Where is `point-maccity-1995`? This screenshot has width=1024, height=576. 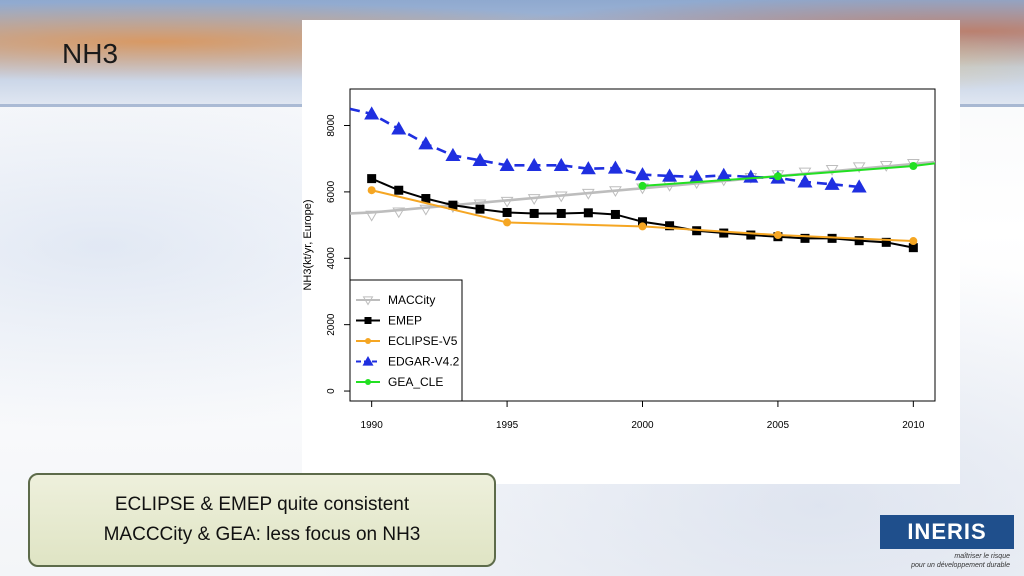 point-maccity-1995 is located at coordinates (507, 202).